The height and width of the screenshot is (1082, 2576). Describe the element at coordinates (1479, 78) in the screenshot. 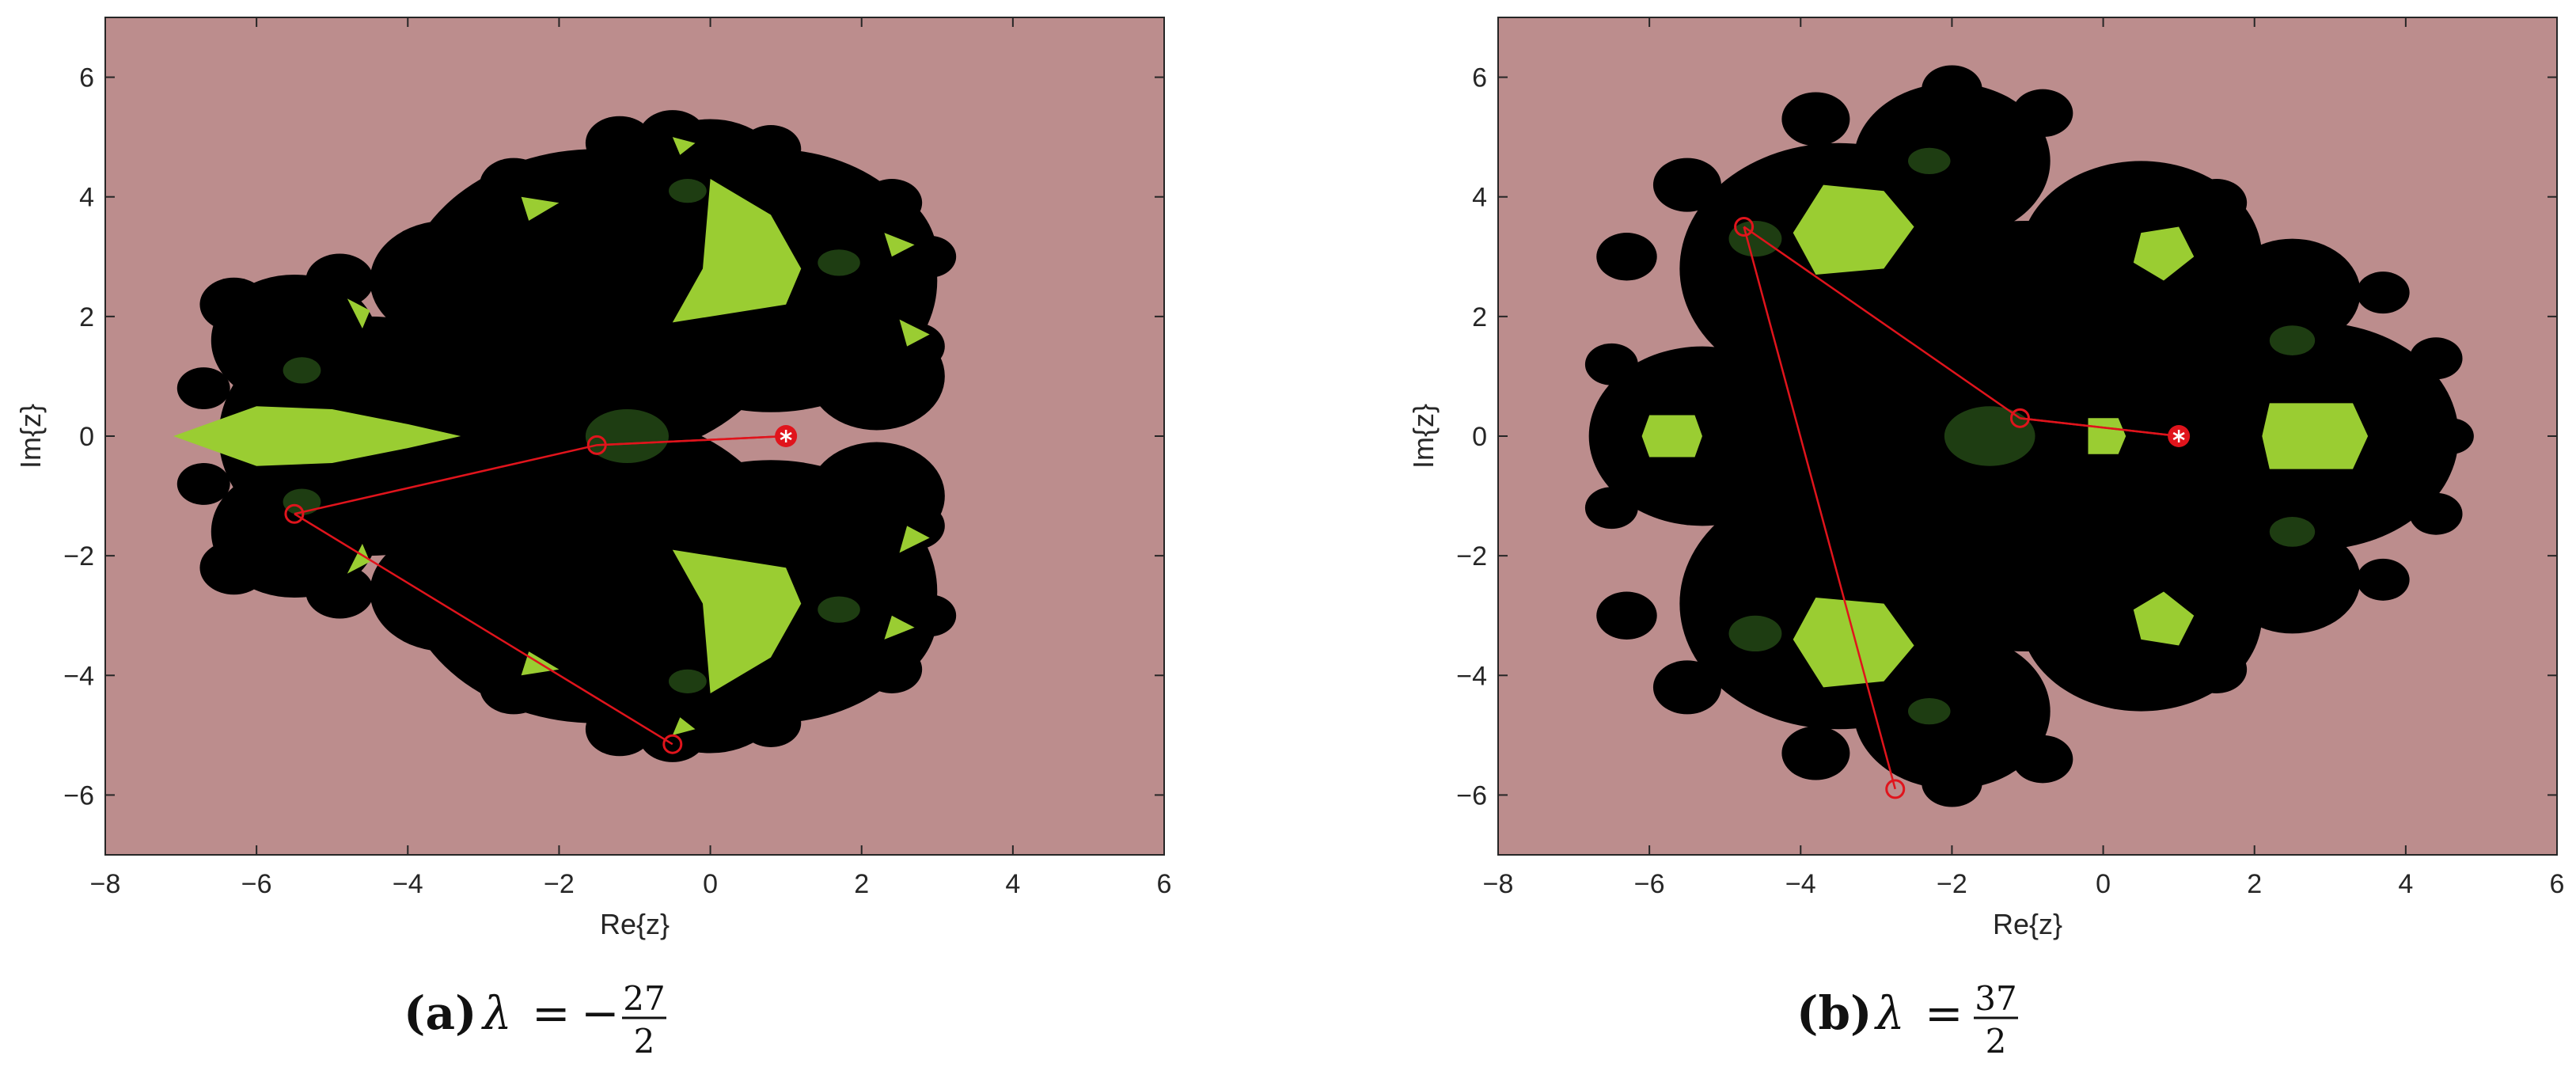

I see `y-tick-label: 6` at that location.